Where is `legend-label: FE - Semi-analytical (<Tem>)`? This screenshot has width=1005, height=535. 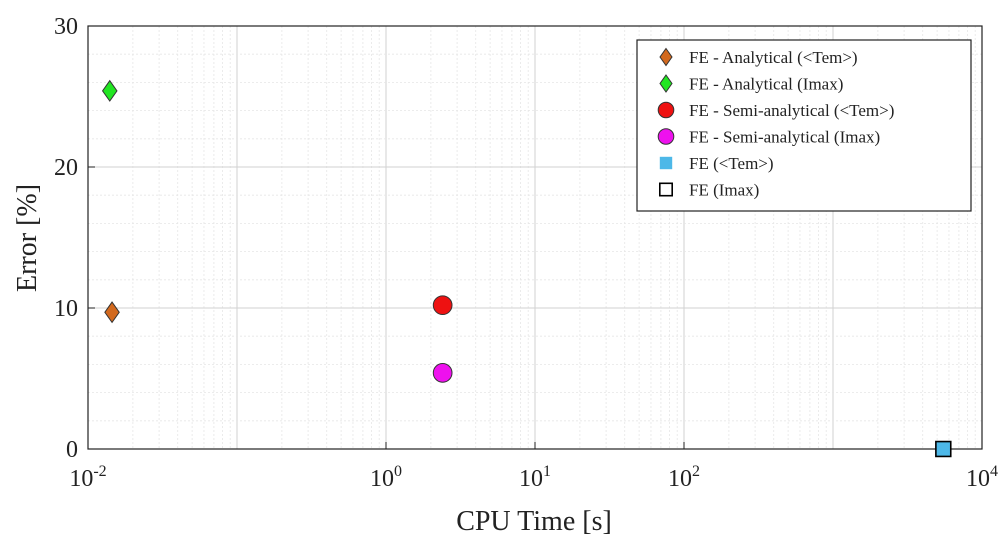 legend-label: FE - Semi-analytical (<Tem>) is located at coordinates (791, 110).